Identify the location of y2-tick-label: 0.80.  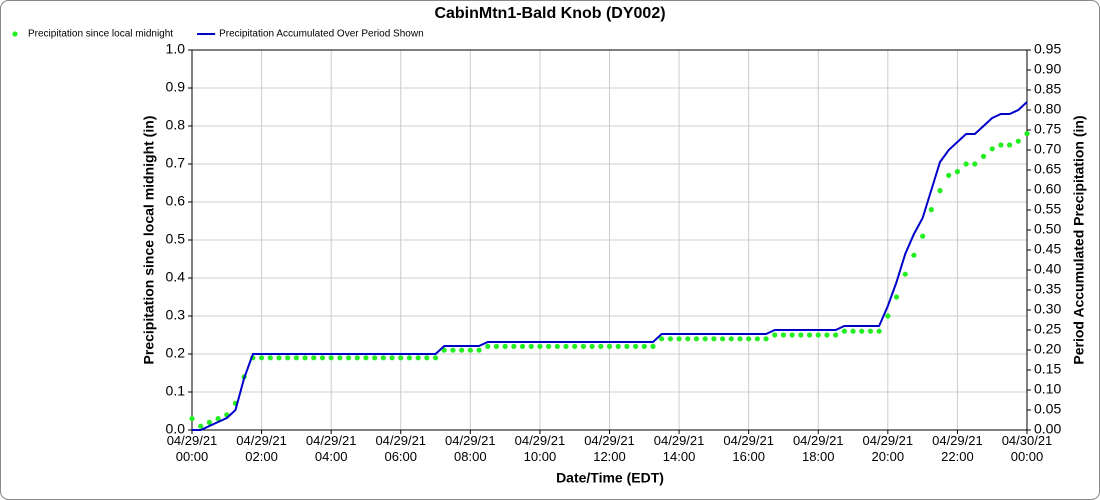
(1047, 109).